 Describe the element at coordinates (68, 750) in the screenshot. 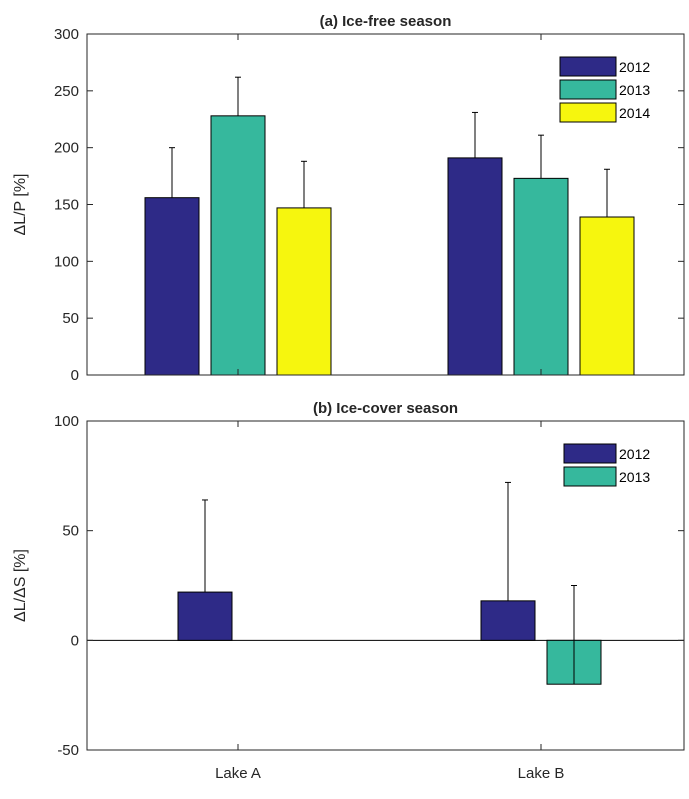

I see `y-tick-label: -50` at that location.